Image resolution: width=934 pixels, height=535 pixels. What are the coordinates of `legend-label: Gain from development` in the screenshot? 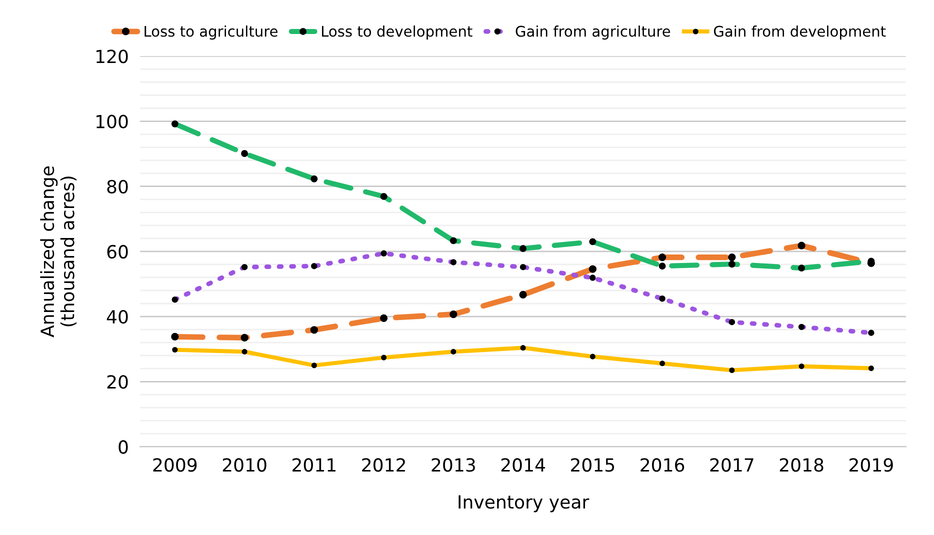 It's located at (800, 33).